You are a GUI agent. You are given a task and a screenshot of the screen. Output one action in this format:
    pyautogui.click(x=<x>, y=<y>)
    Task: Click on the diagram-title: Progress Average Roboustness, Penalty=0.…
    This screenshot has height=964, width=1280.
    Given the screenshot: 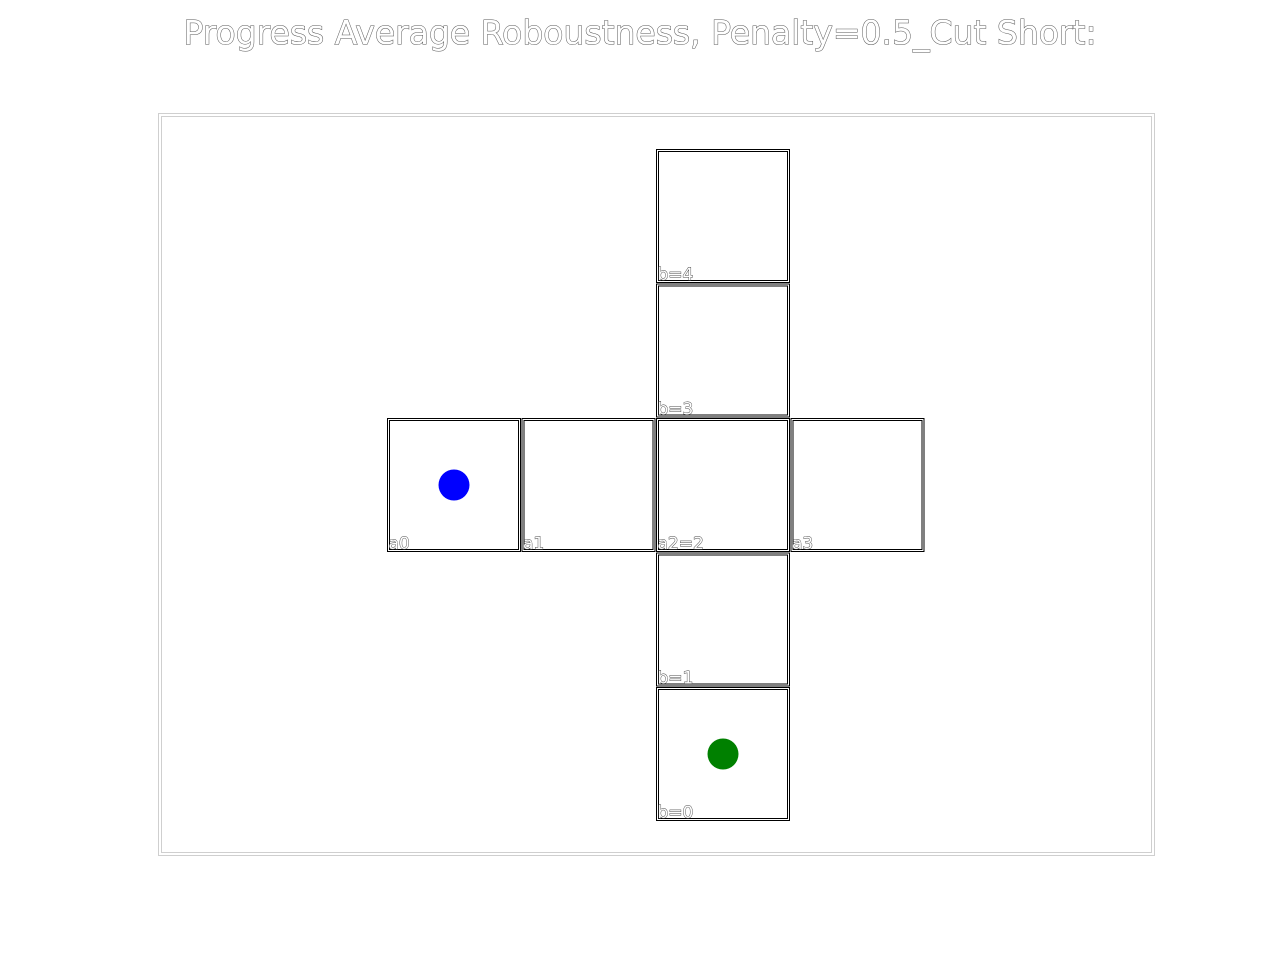 What is the action you would take?
    pyautogui.click(x=639, y=32)
    